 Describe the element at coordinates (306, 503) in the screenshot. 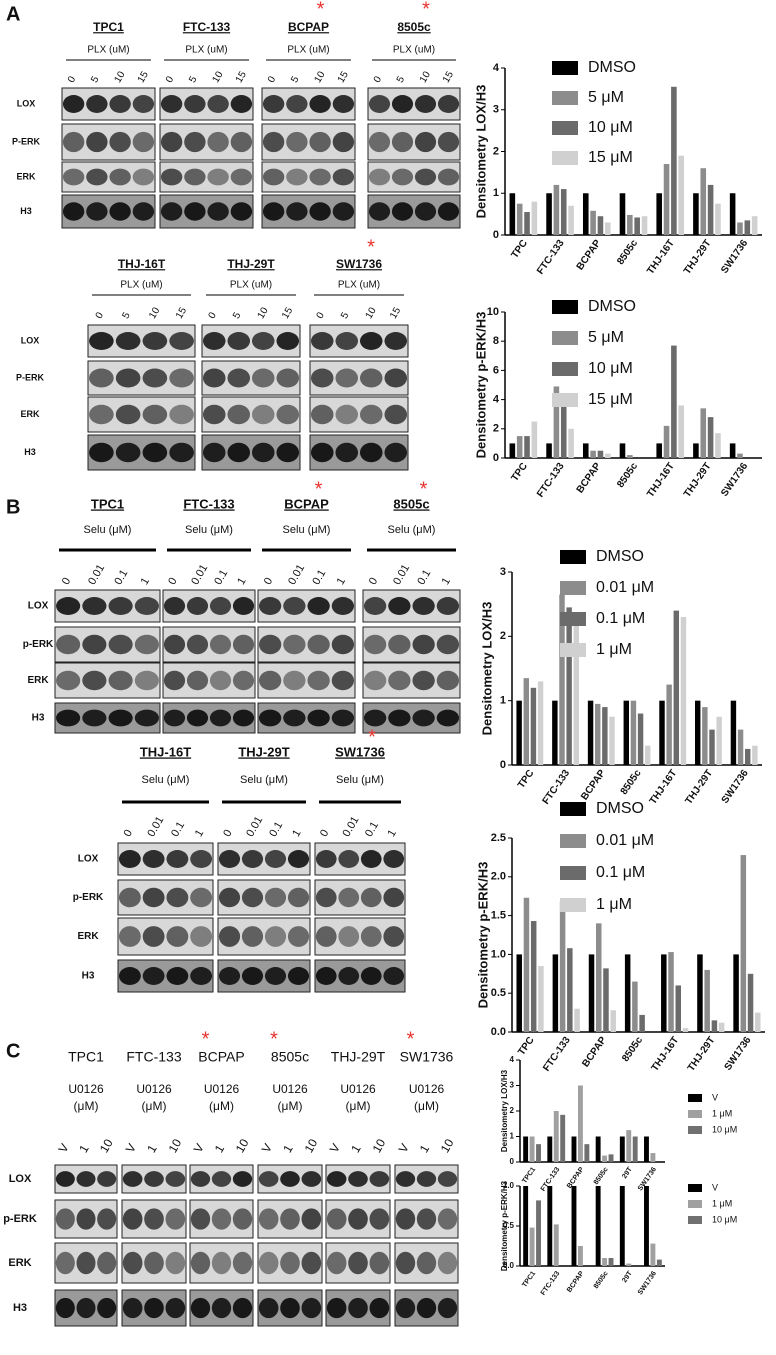

I see `cell-line-name: BCPAP` at that location.